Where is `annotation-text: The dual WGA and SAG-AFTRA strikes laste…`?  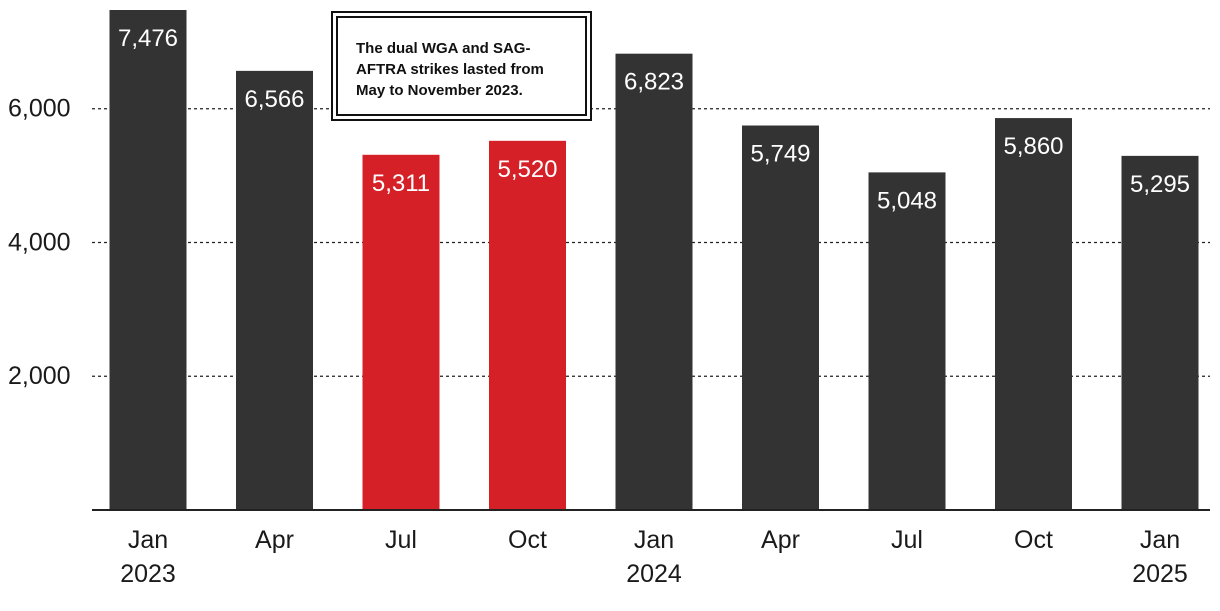 annotation-text: The dual WGA and SAG-AFTRA strikes laste… is located at coordinates (461, 66).